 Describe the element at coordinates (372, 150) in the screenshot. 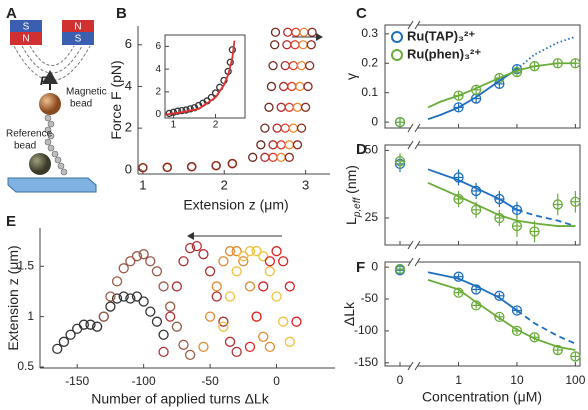

I see `y-tick-label: 50` at that location.